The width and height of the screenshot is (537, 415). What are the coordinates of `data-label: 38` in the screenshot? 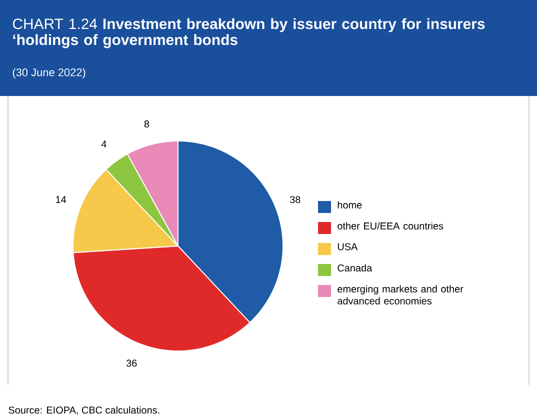 It's located at (295, 200).